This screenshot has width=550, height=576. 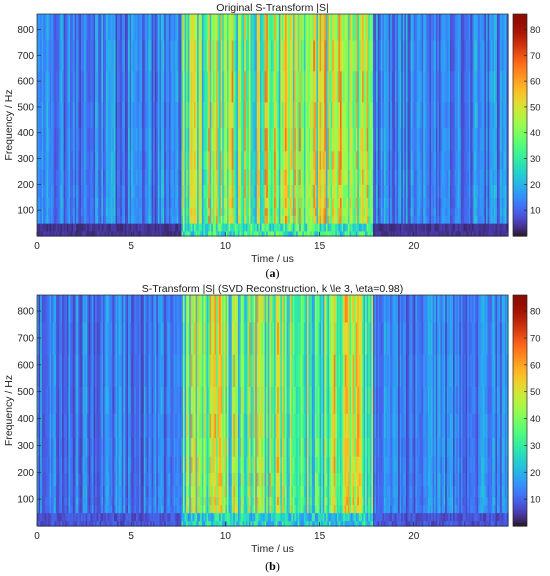 I want to click on y-tick-label: 700, so click(x=25, y=56).